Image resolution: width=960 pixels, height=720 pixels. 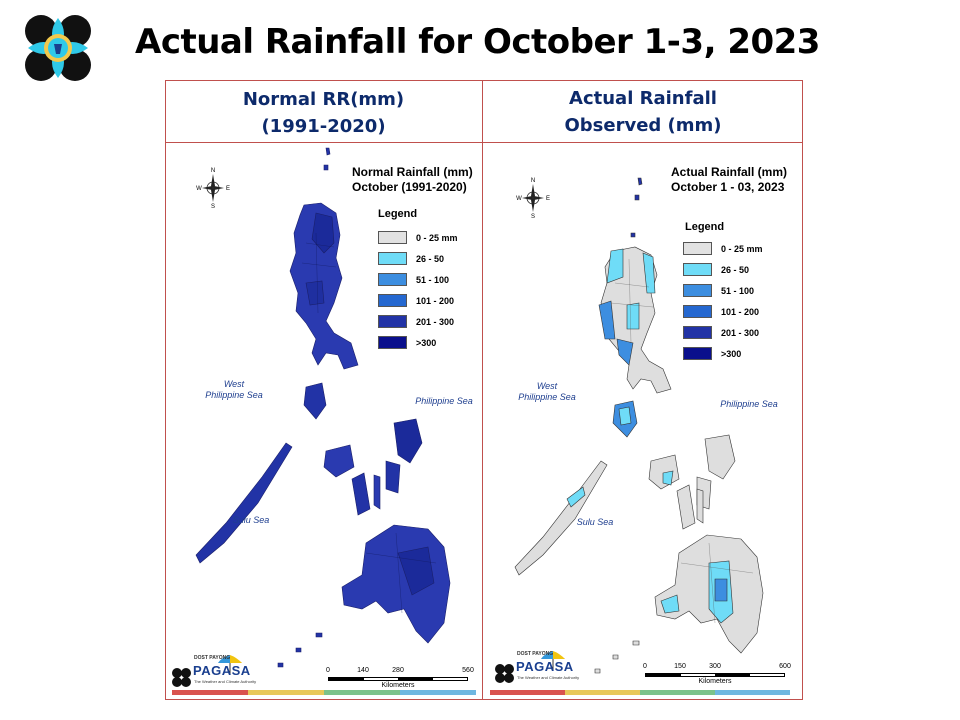 I want to click on scale-tick: 600, so click(x=785, y=666).